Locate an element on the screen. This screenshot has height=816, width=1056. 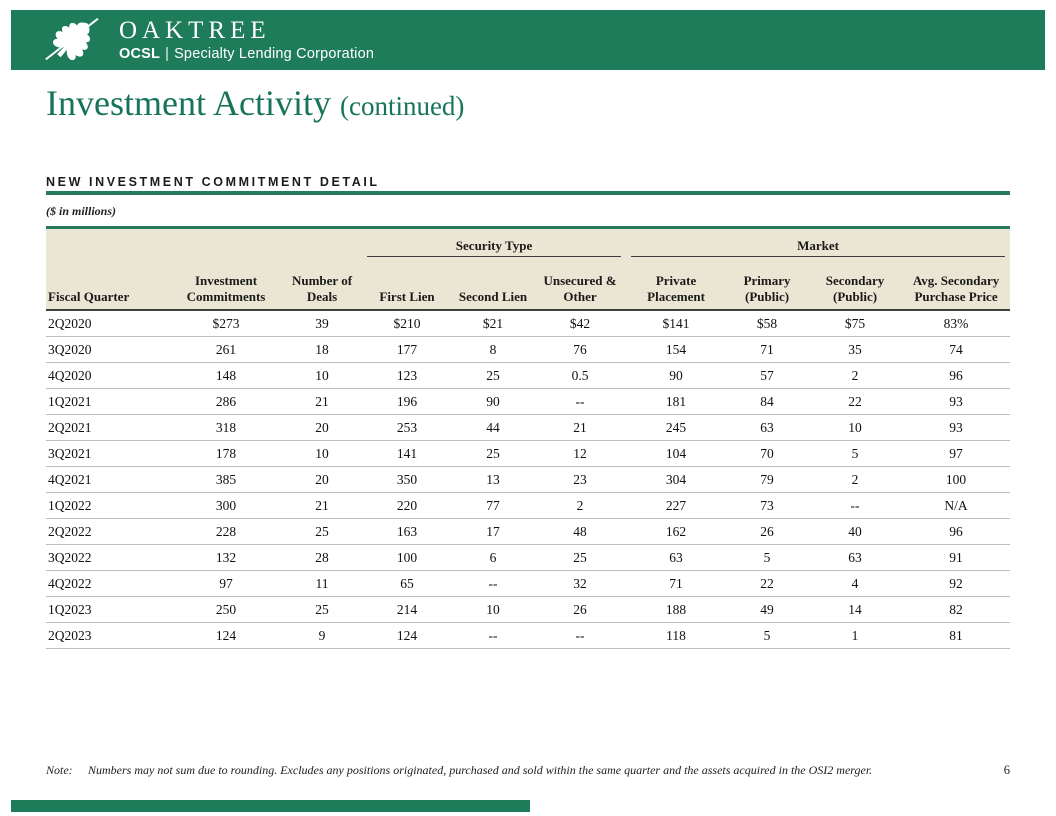
value-cell: 83% is located at coordinates (956, 323).